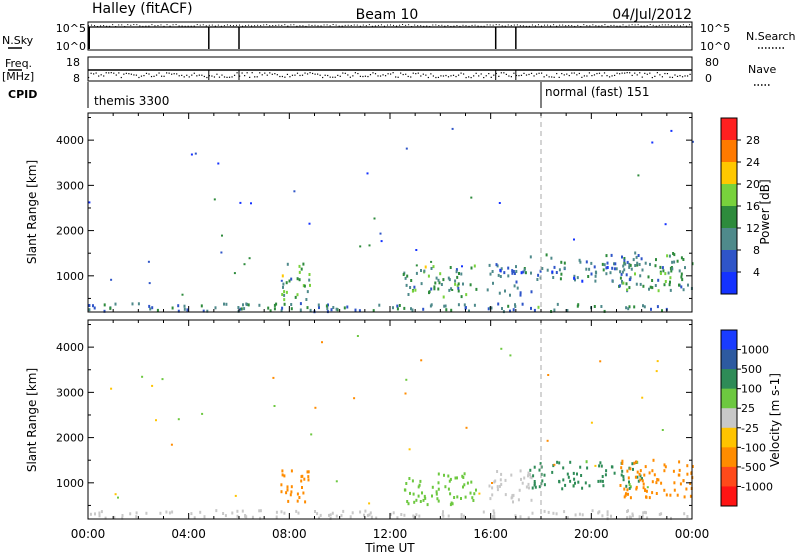 The height and width of the screenshot is (554, 800). Describe the element at coordinates (729, 398) in the screenshot. I see `velocity-colorbar-swatch` at that location.